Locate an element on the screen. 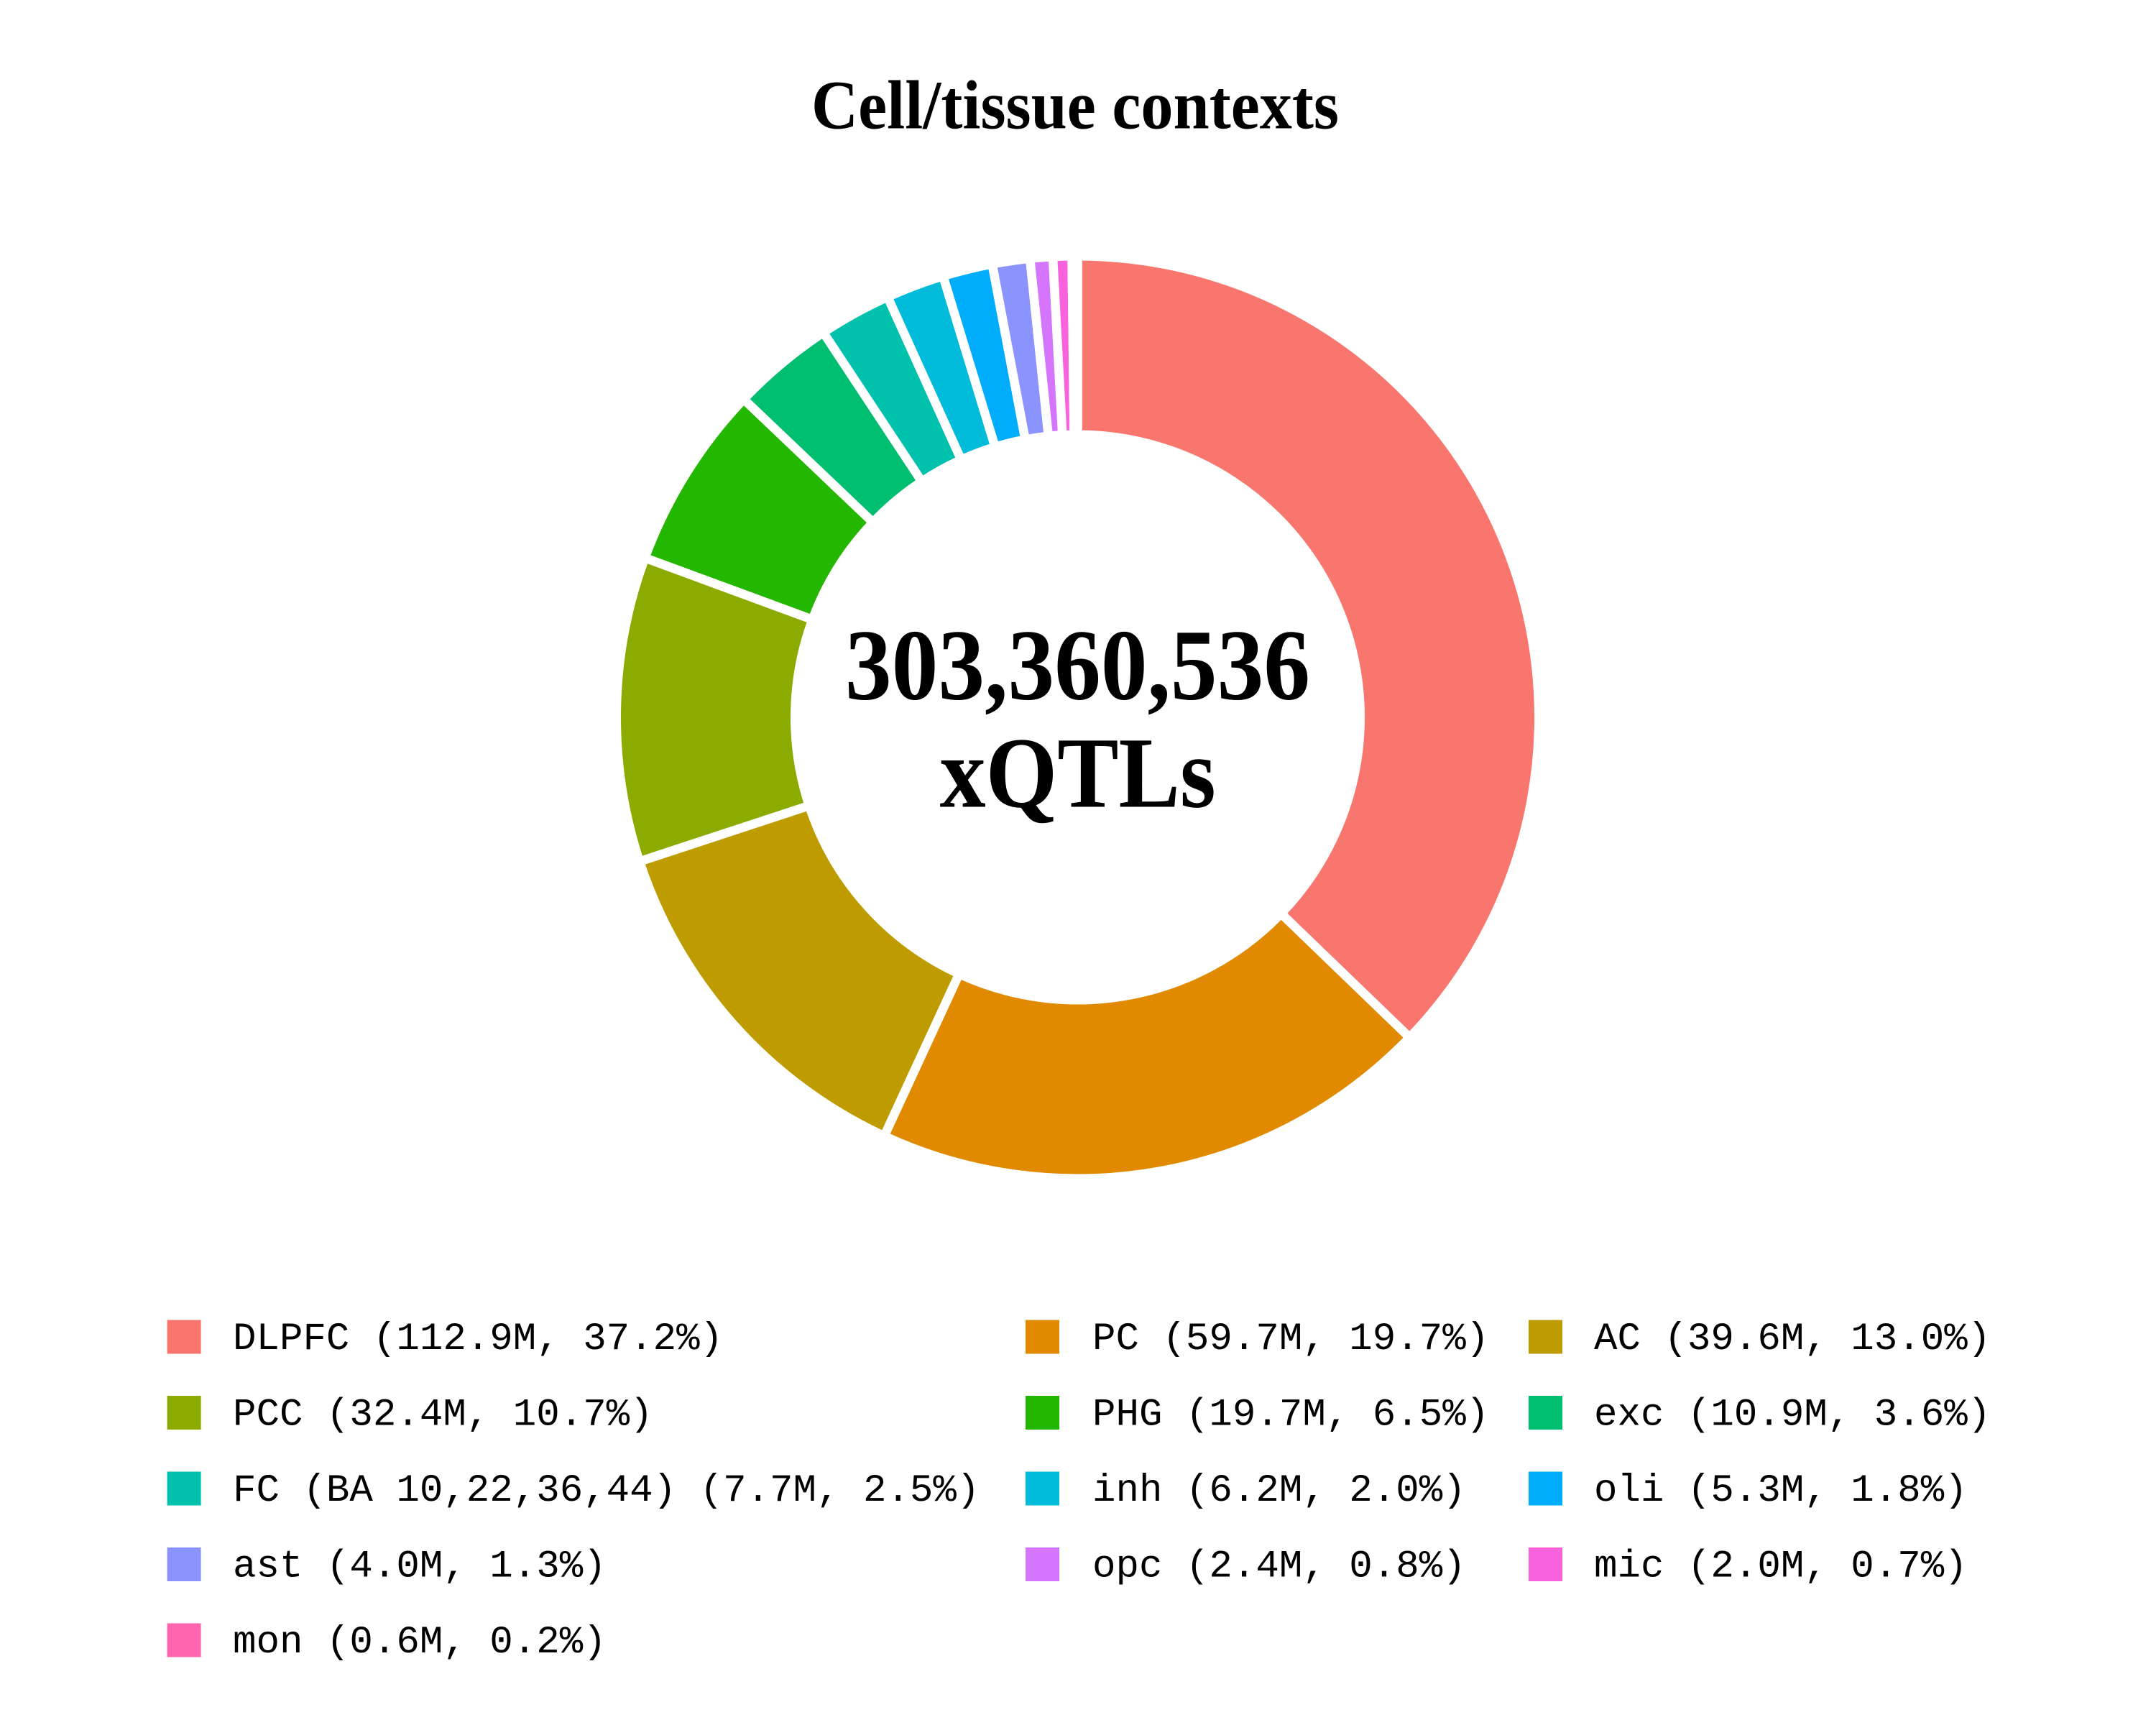  svg-text: inh (6.2M, 2.0%) is located at coordinates (1279, 1491).